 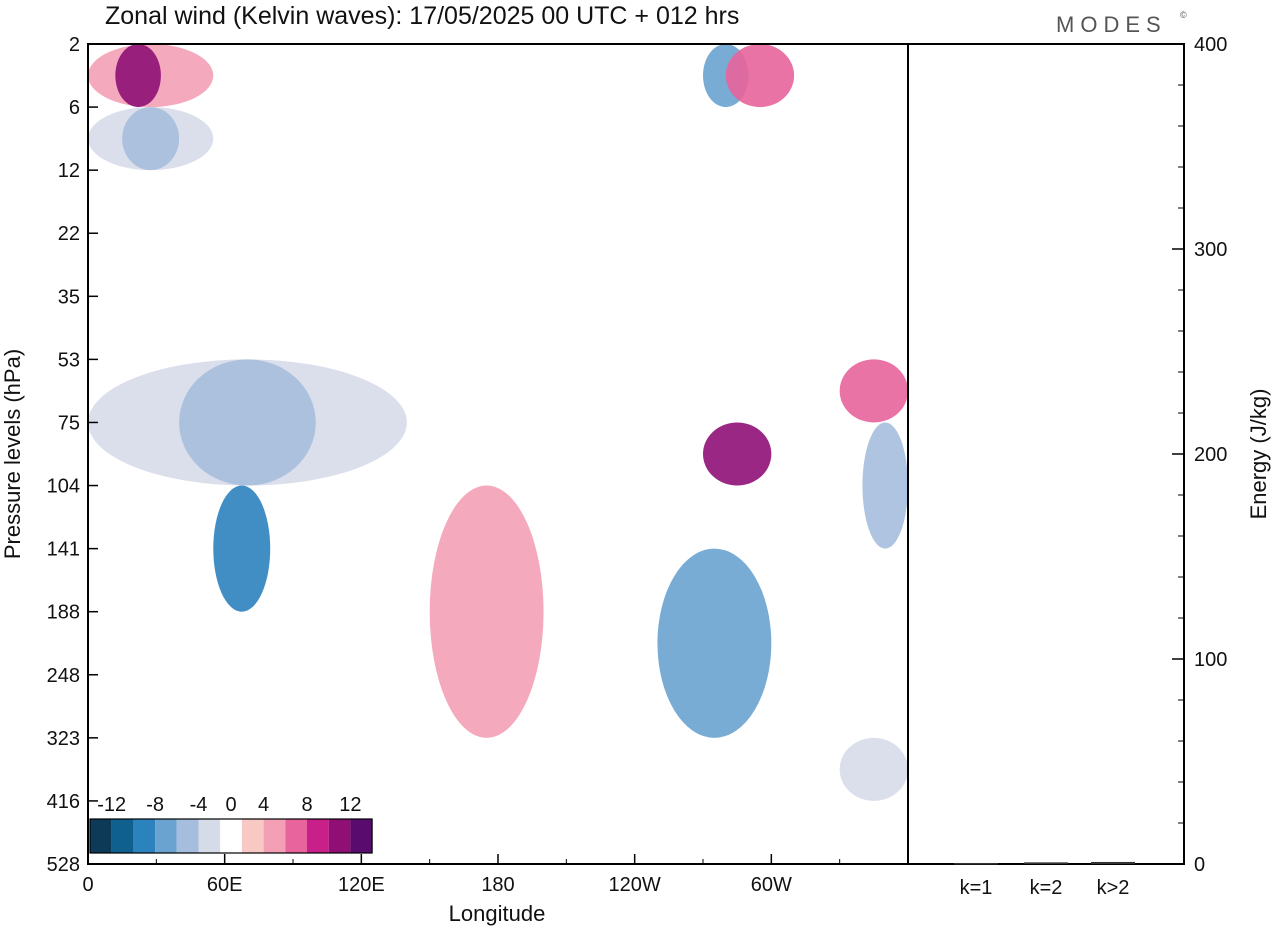 I want to click on colorbar-label: -8, so click(x=155, y=805).